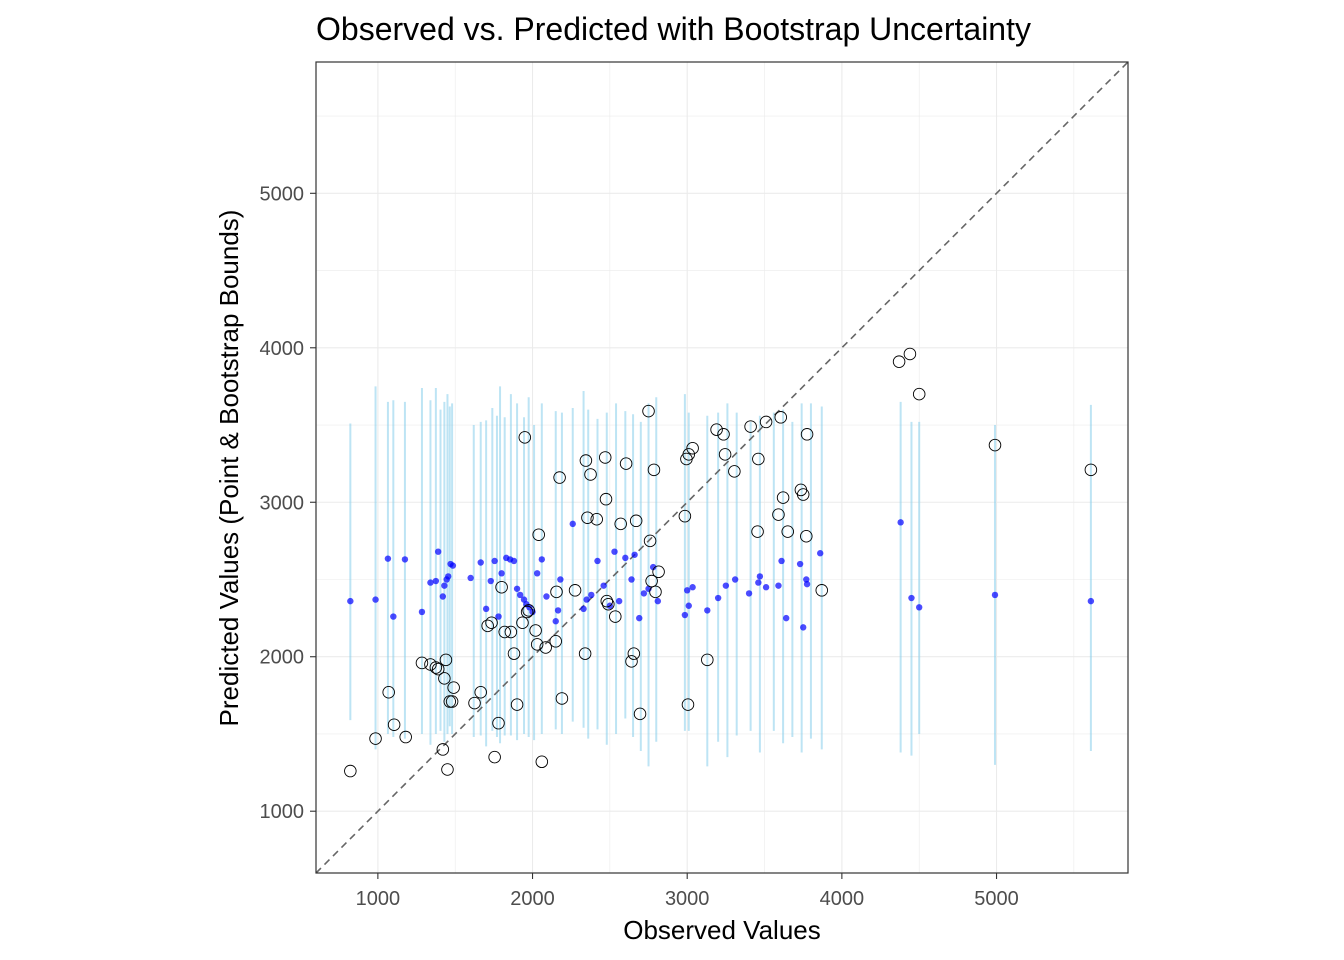  I want to click on x-tick-label: 3000, so click(687, 899).